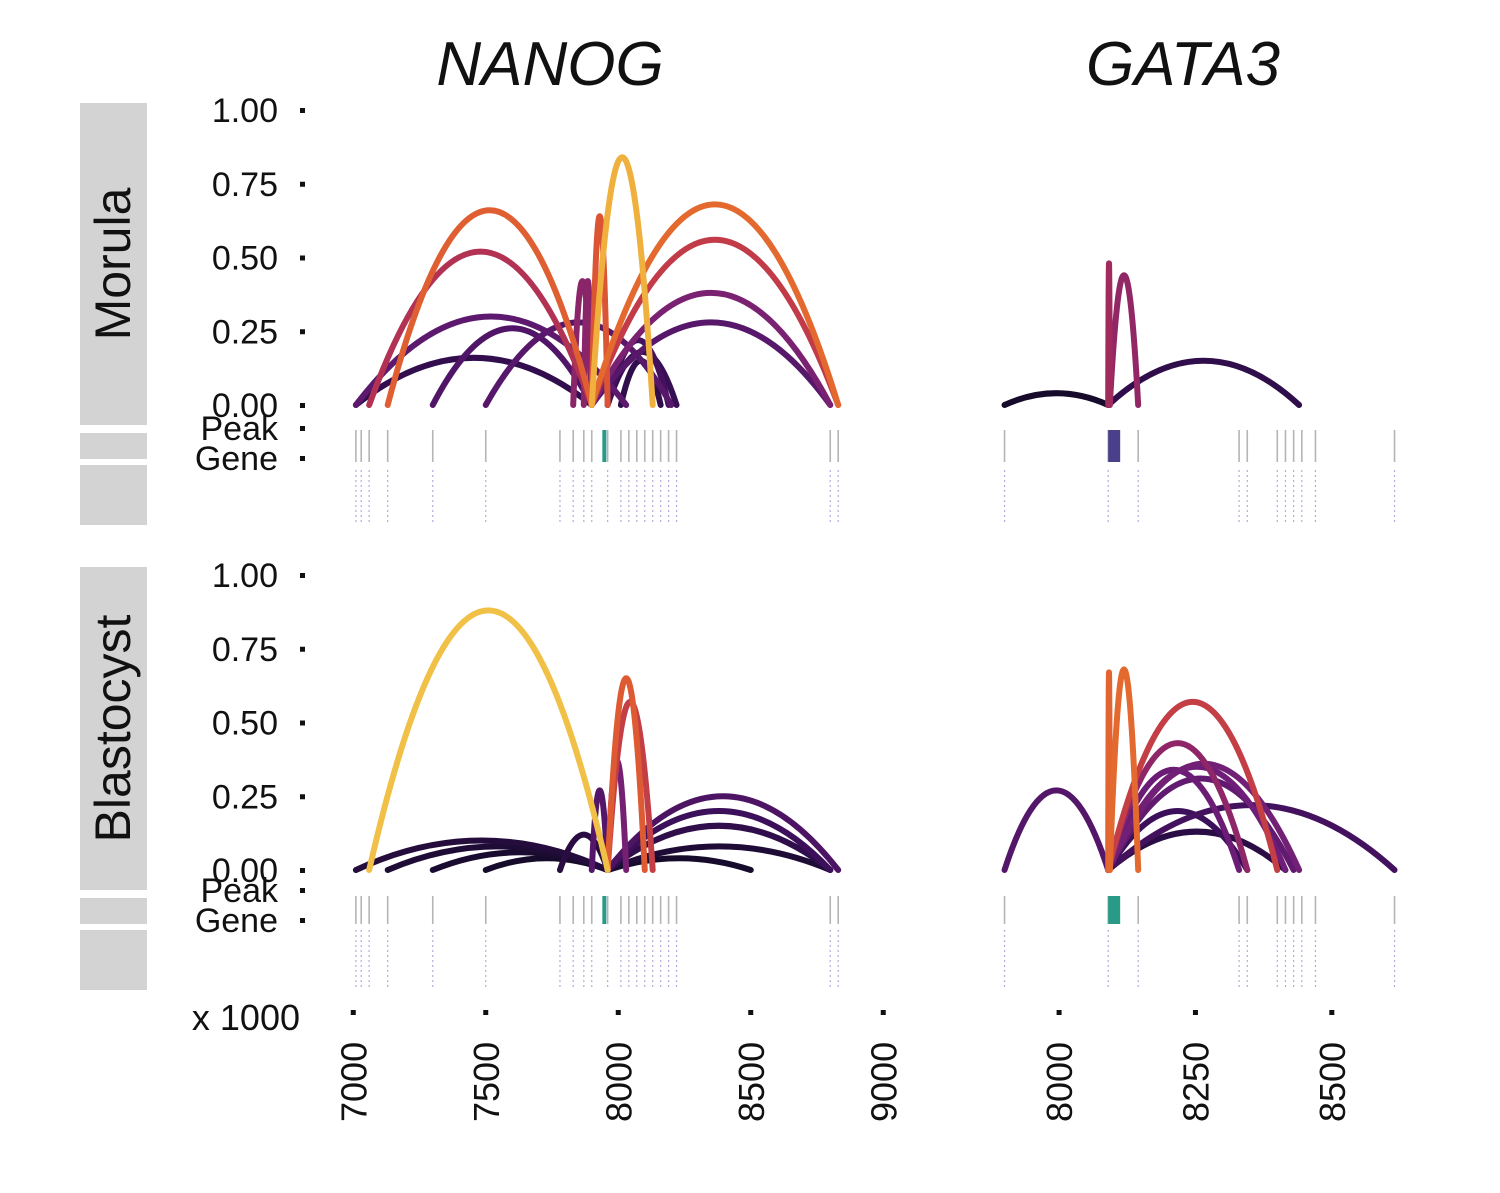 This screenshot has width=1500, height=1193. I want to click on x-multiplier-label: x 1000, so click(246, 1017).